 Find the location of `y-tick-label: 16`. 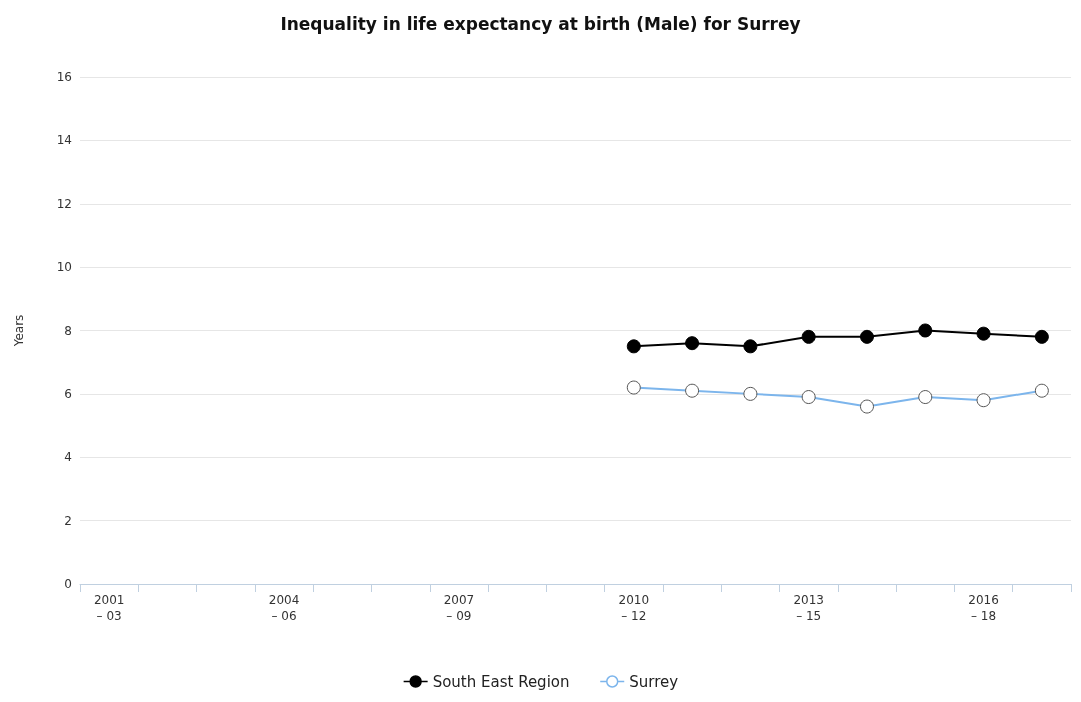

y-tick-label: 16 is located at coordinates (64, 77).